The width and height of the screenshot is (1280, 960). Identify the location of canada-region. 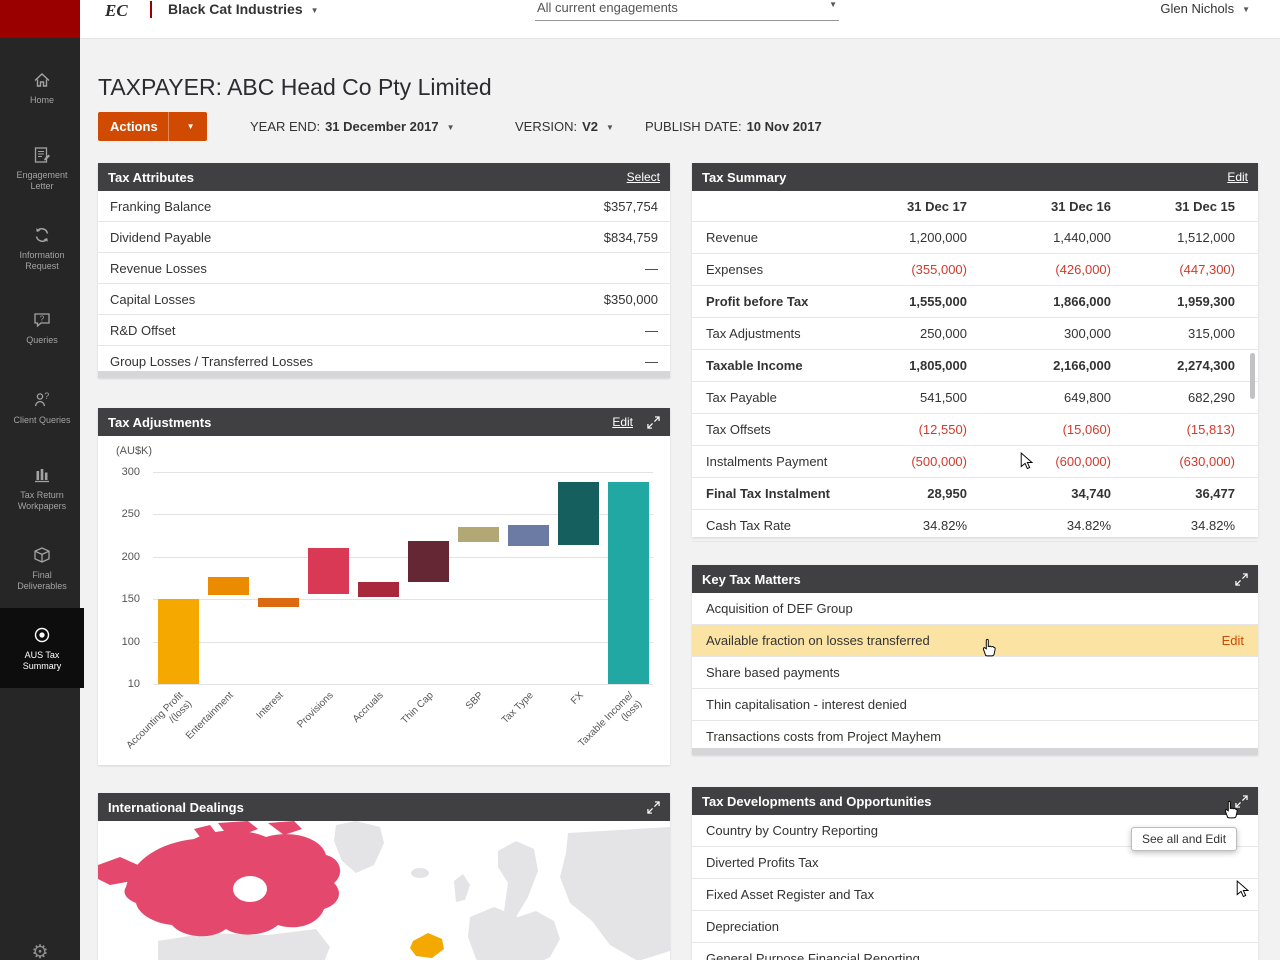
(232, 883).